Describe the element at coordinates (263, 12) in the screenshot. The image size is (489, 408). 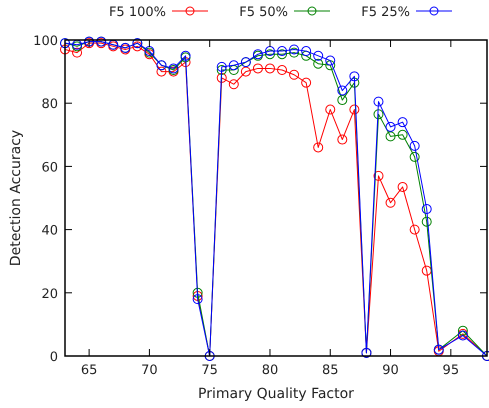
I see `legend-label: F5 50%` at that location.